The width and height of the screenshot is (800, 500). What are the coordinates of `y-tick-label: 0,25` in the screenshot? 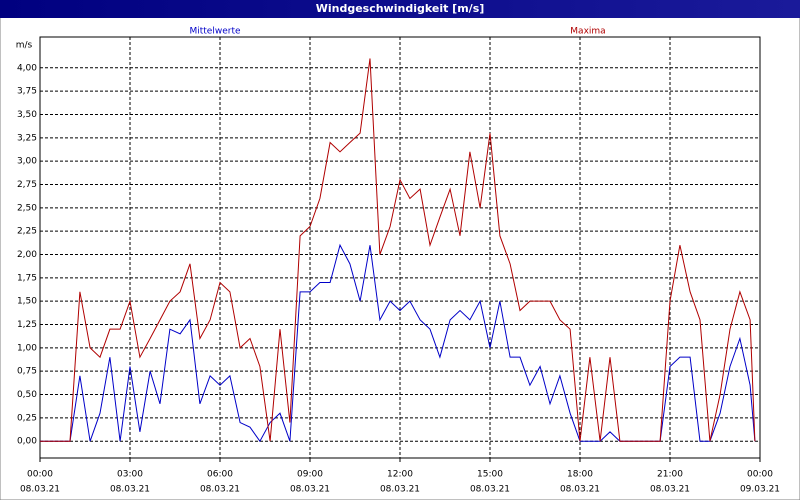 It's located at (27, 418).